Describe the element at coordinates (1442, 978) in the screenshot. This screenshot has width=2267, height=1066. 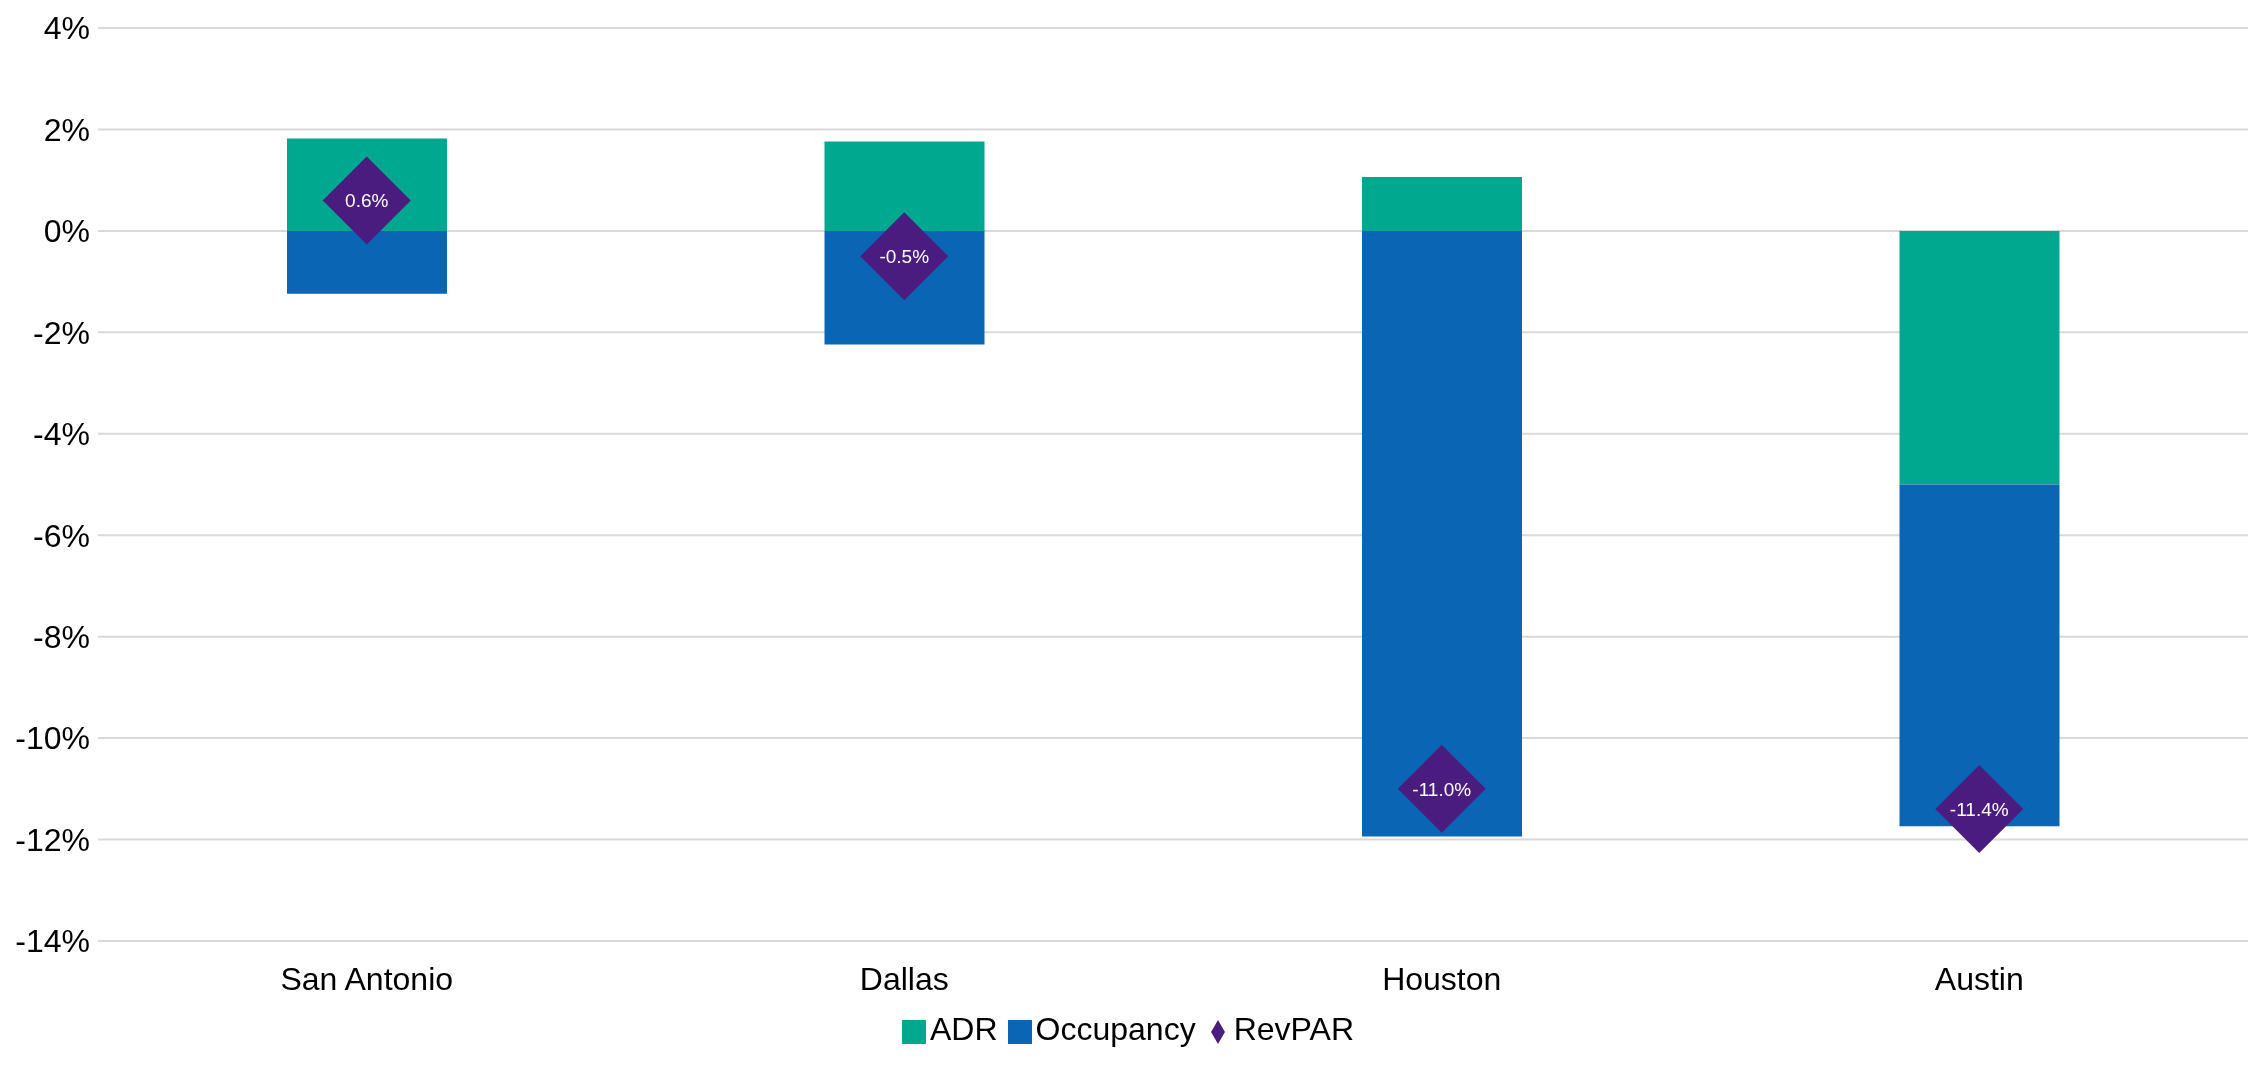
I see `x-tick-label: Houston` at that location.